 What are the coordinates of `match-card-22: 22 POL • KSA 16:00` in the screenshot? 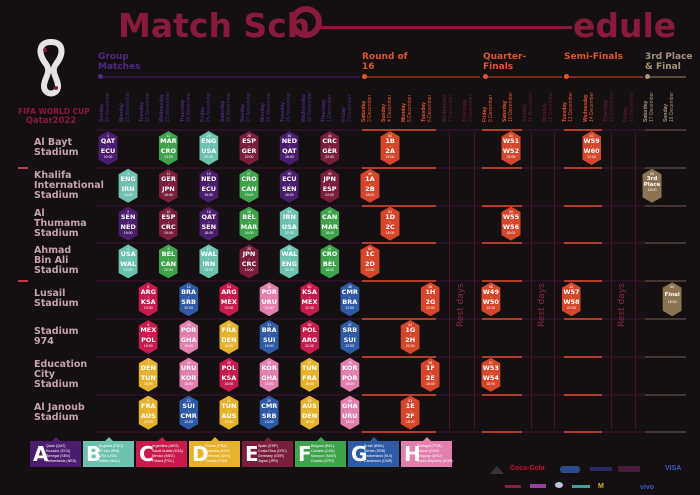 It's located at (229, 374).